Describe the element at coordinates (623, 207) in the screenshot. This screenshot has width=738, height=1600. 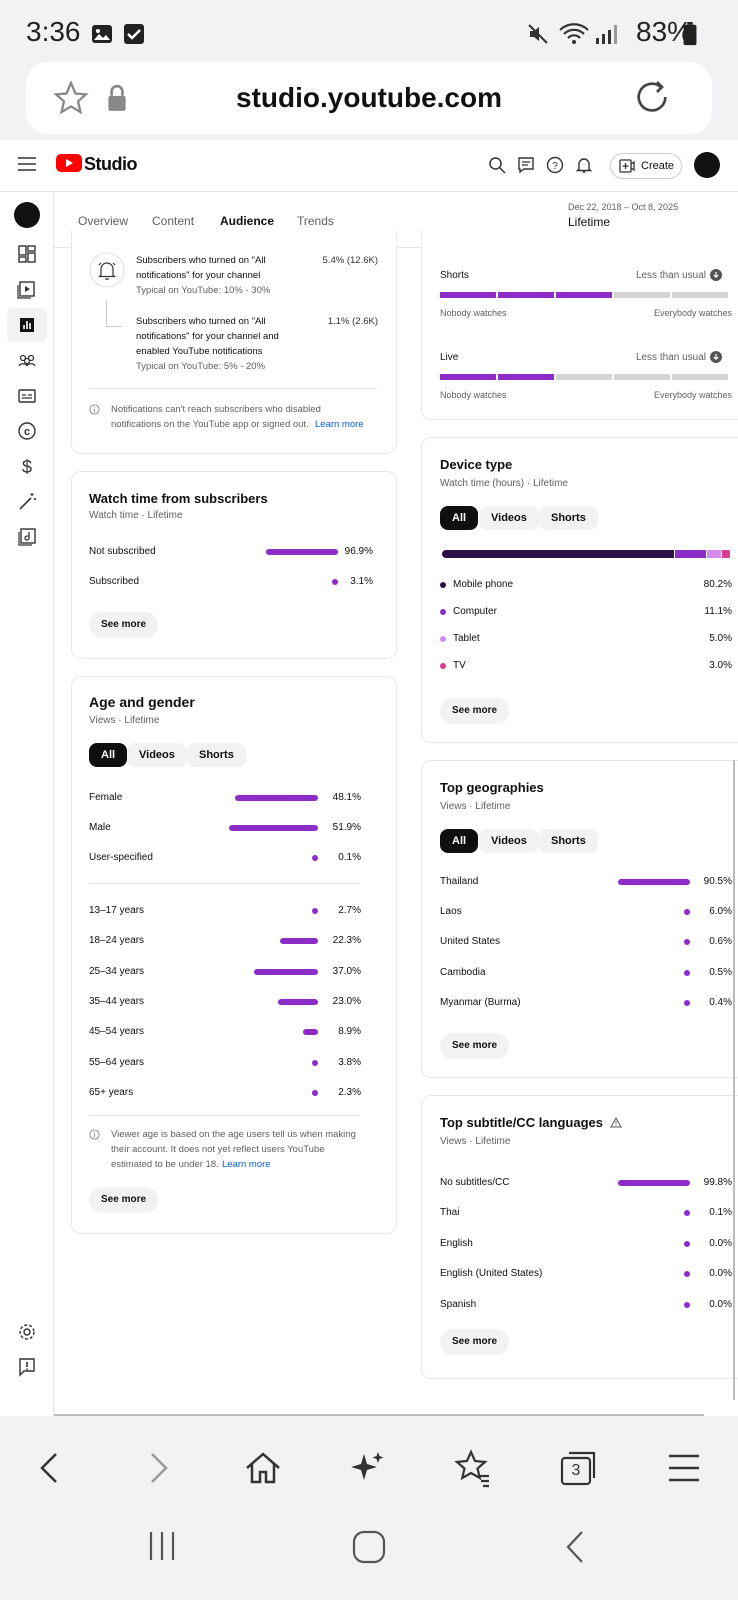
I see `date-range-text: Dec 22, 2018 – Oct 8, 2025` at that location.